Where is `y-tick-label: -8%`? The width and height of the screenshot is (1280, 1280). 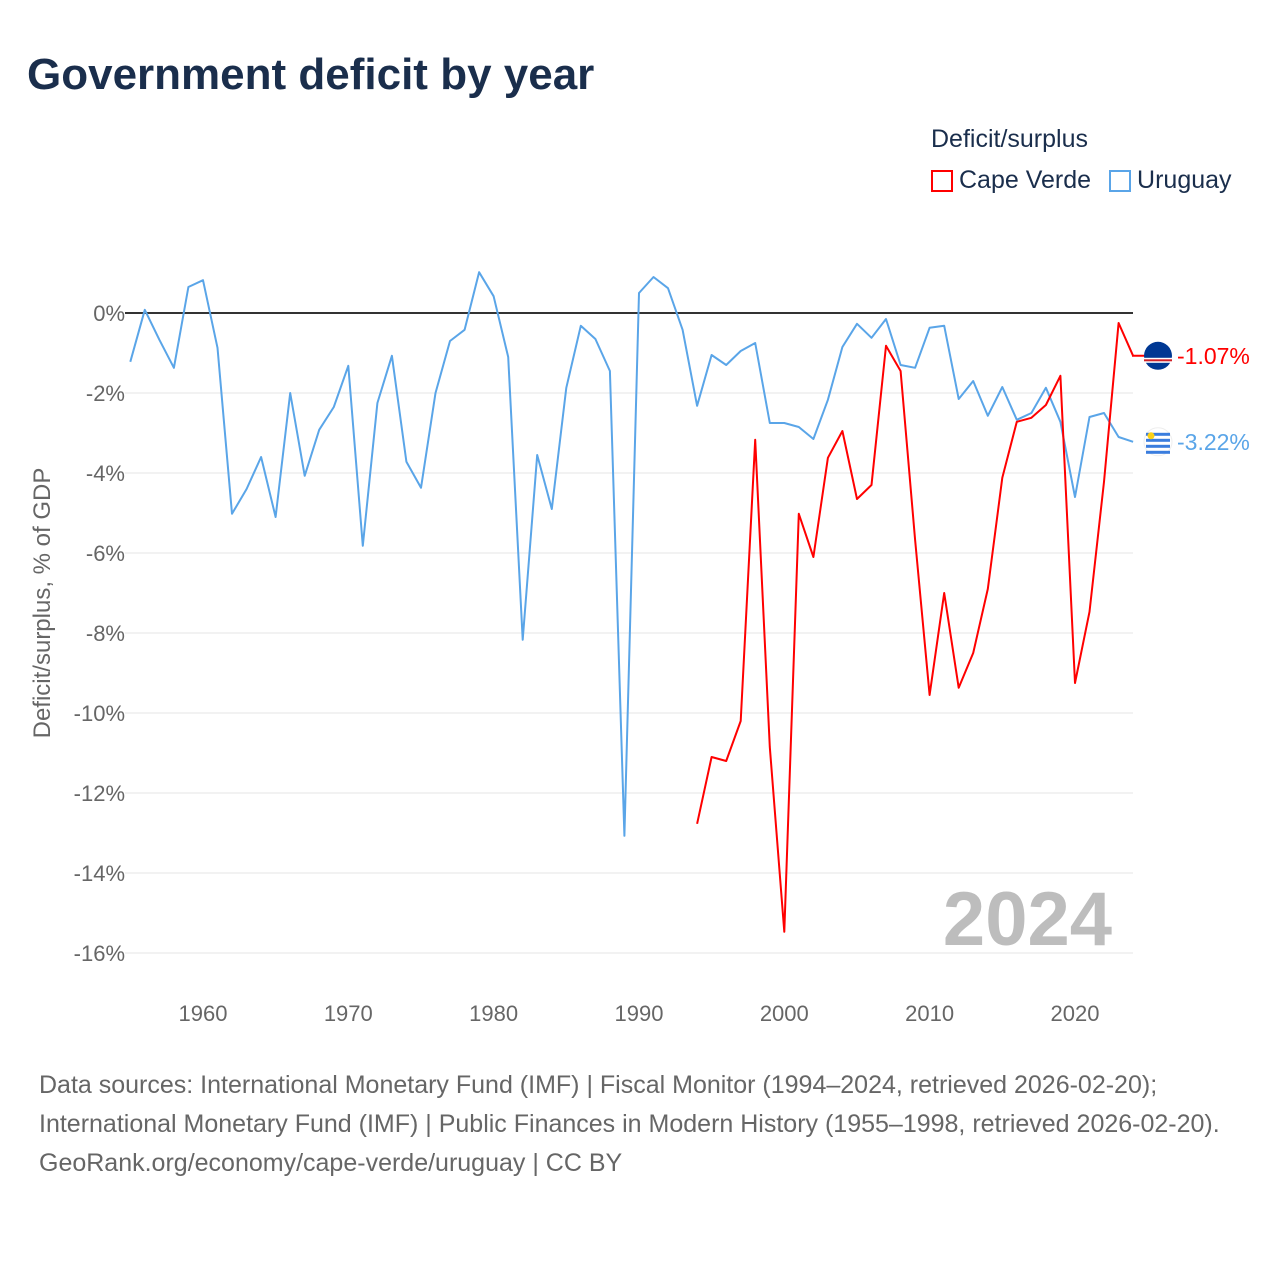 y-tick-label: -8% is located at coordinates (105, 633).